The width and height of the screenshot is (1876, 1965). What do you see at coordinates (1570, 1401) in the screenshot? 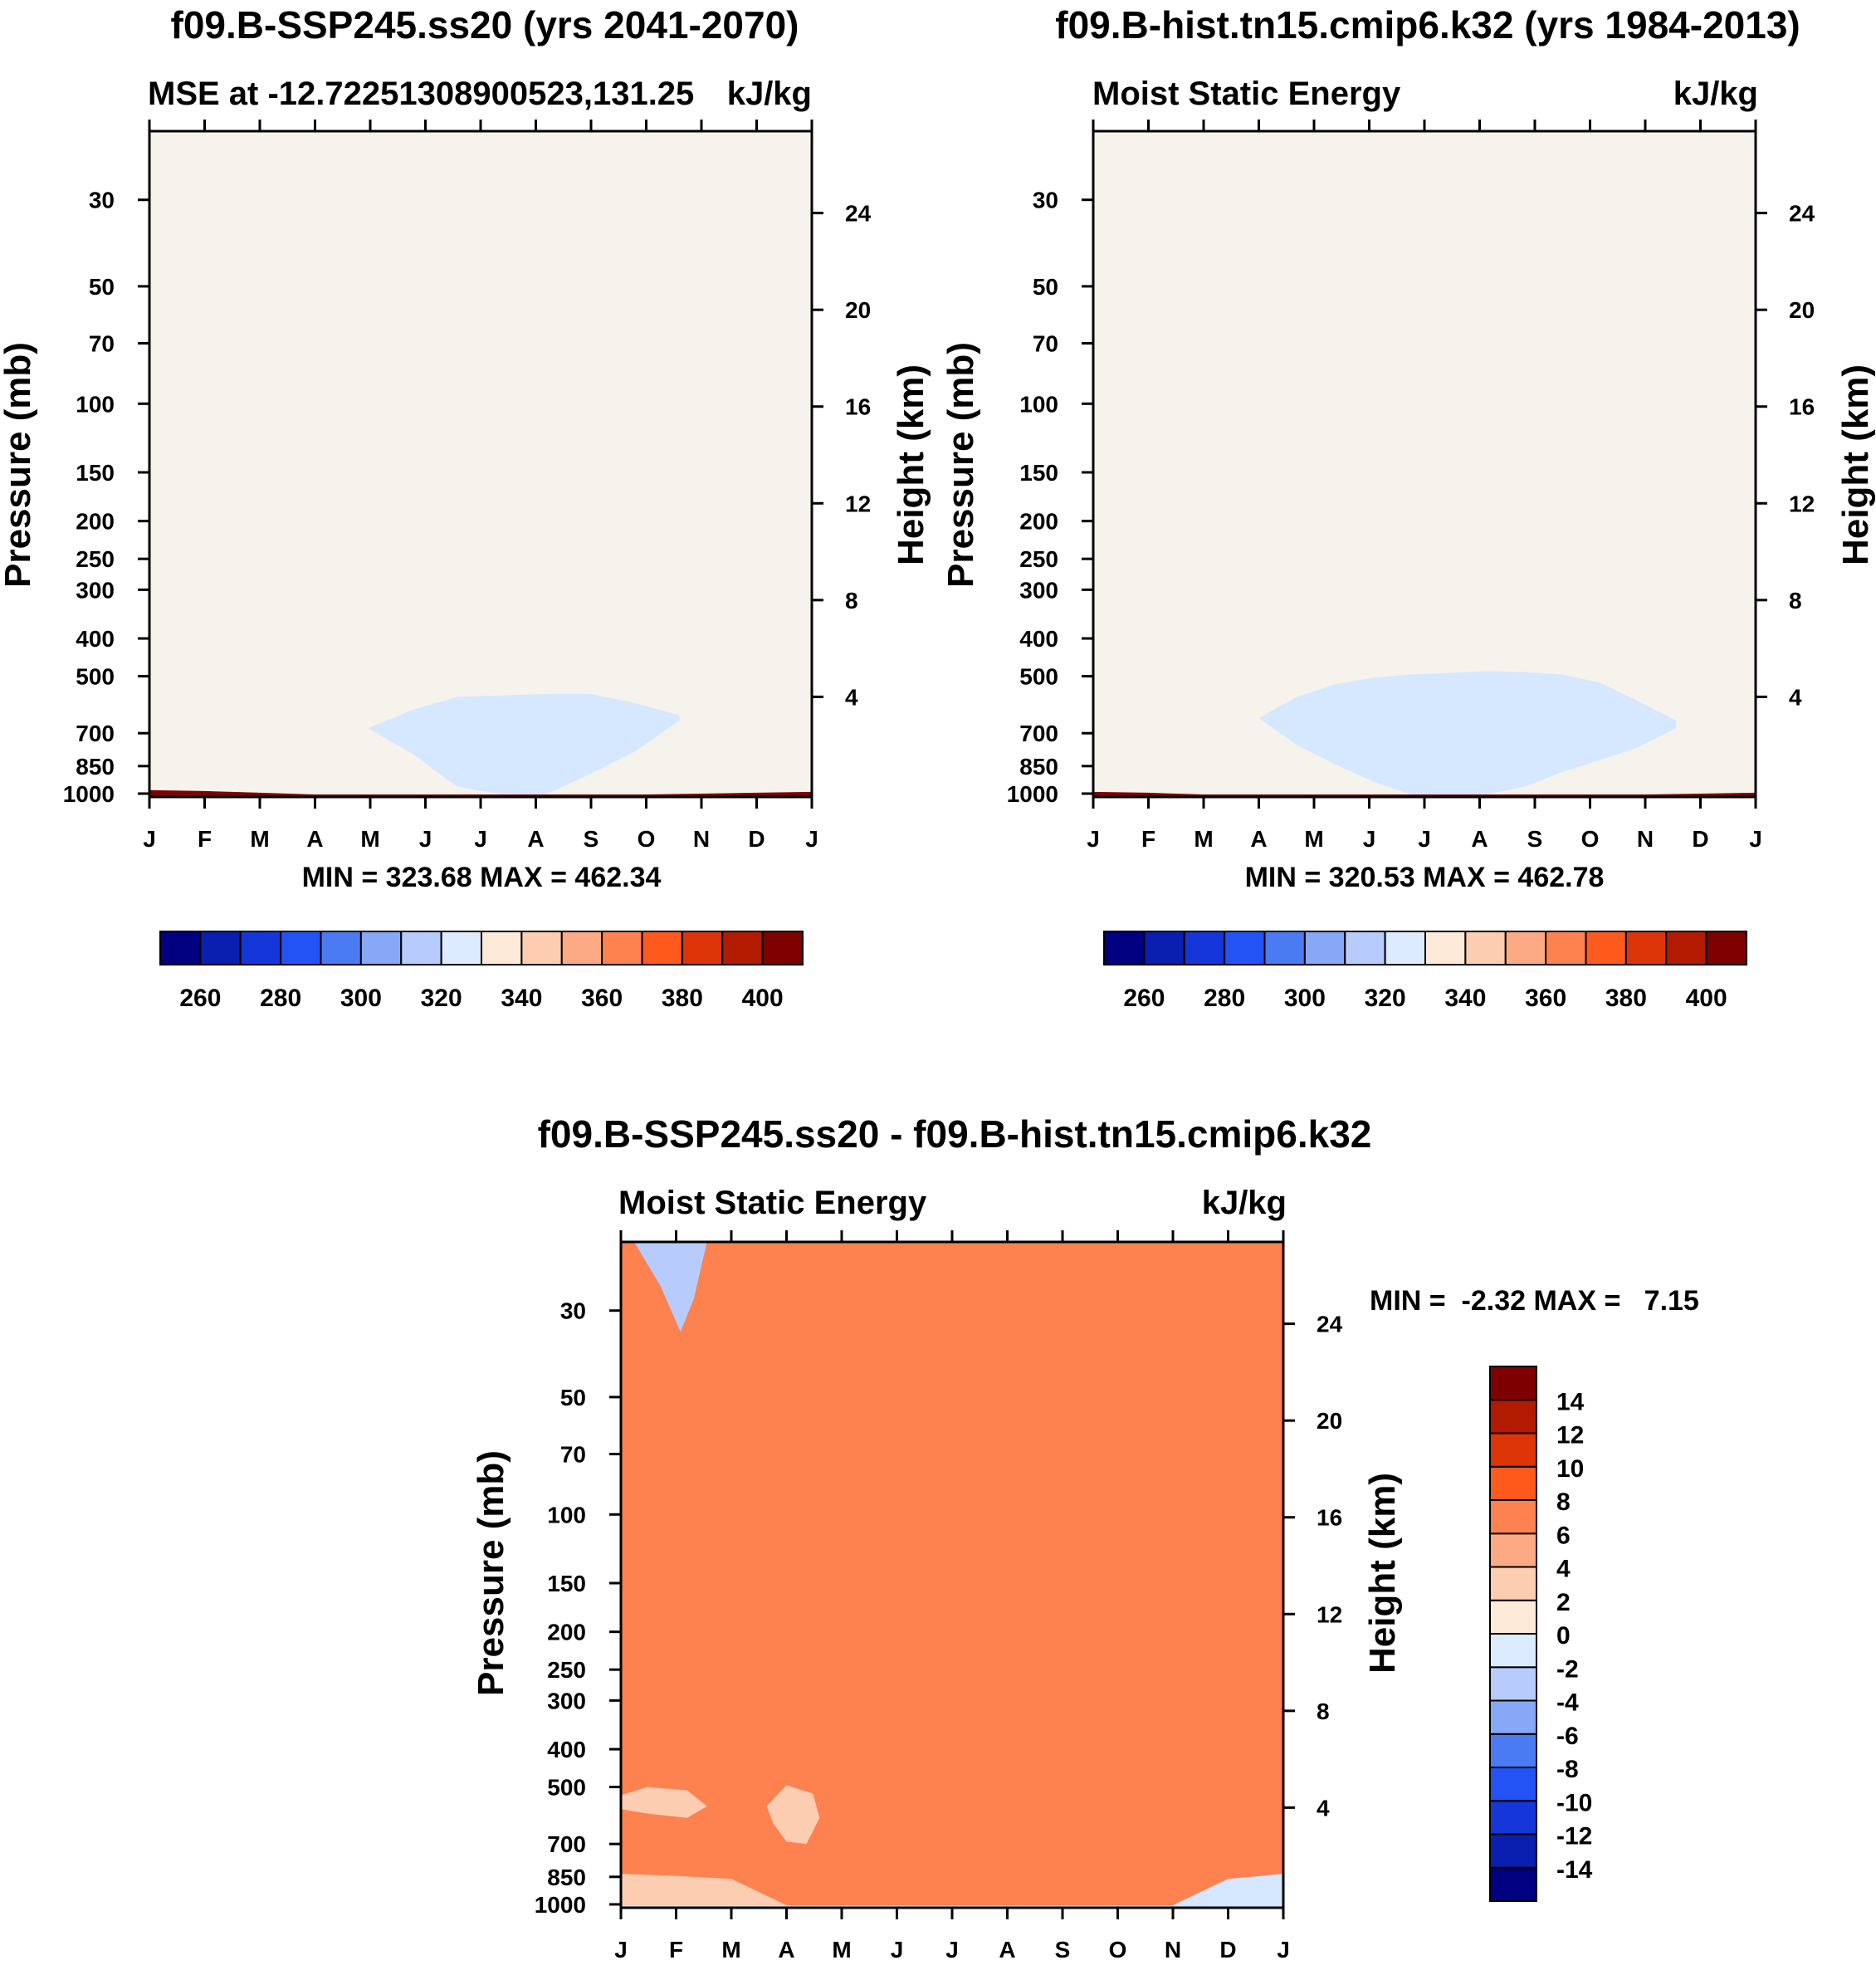
I see `colorbar-label: 14` at bounding box center [1570, 1401].